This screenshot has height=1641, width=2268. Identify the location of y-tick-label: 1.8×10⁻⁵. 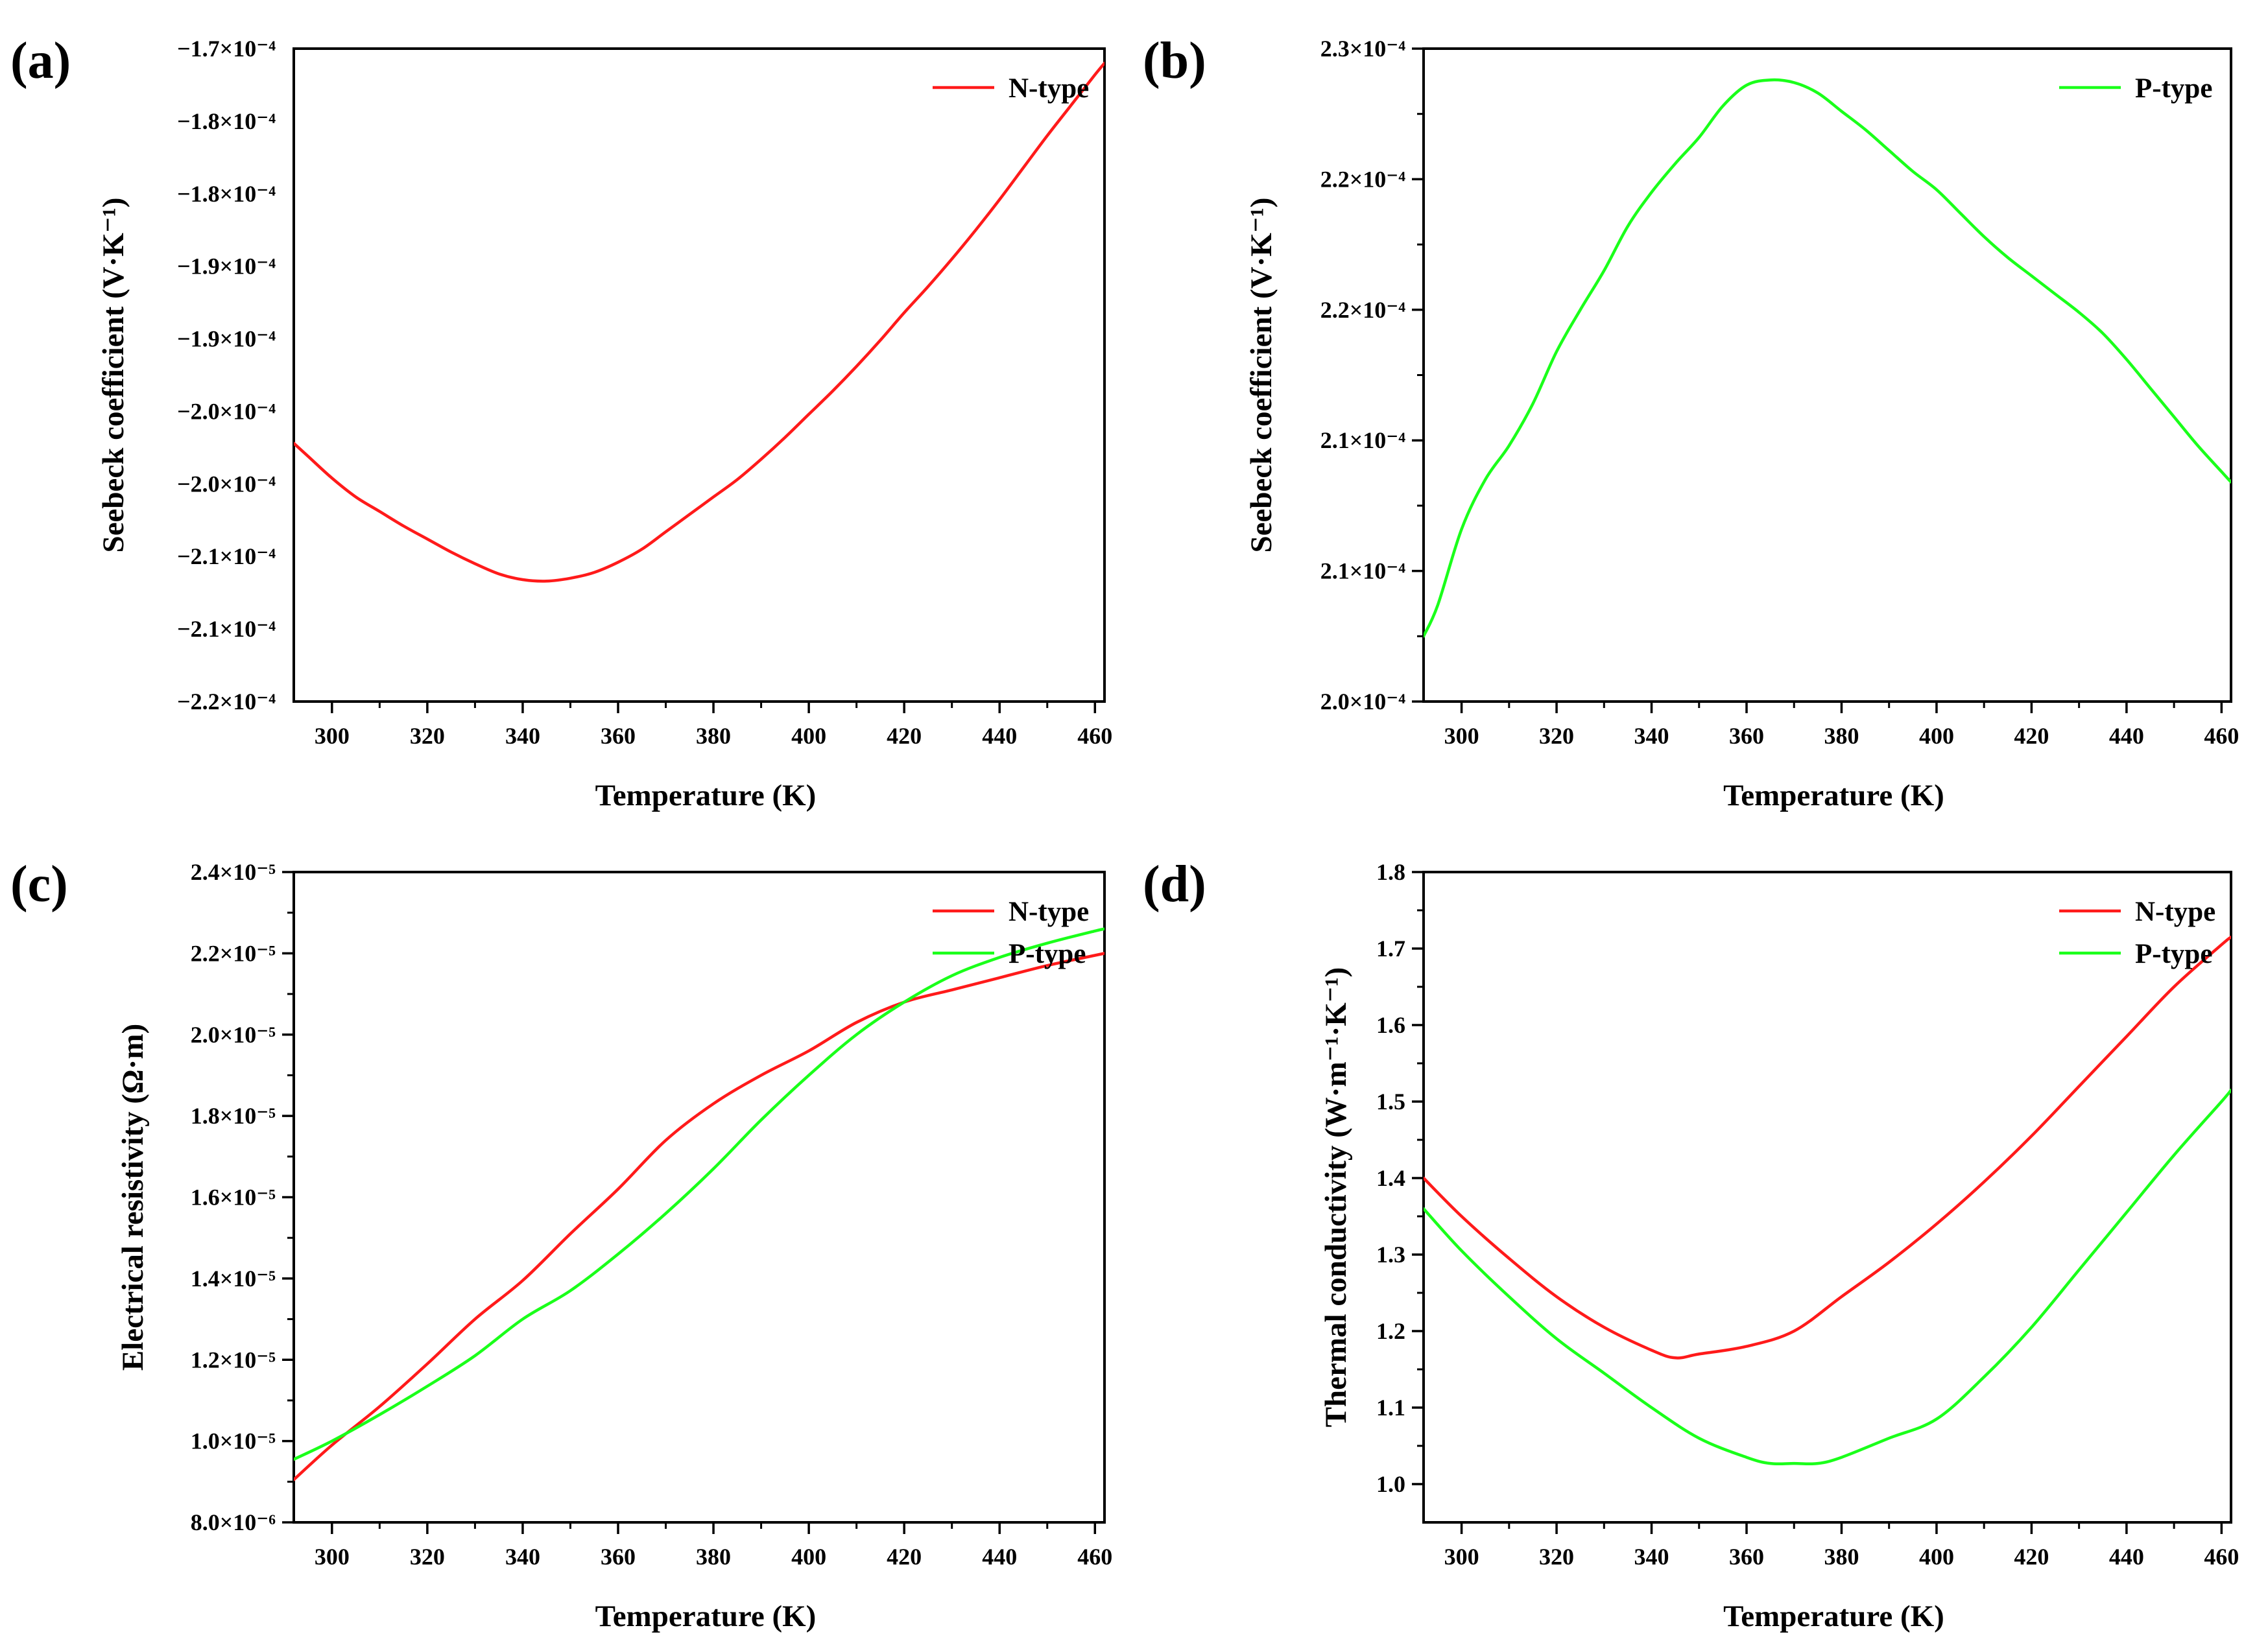
(233, 1116).